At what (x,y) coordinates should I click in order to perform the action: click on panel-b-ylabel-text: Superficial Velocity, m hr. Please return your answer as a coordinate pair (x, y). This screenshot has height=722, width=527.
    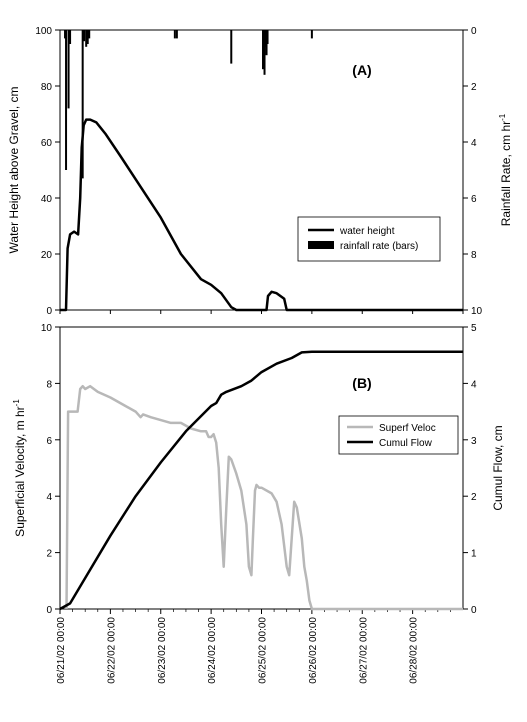
    Looking at the image, I should click on (20, 471).